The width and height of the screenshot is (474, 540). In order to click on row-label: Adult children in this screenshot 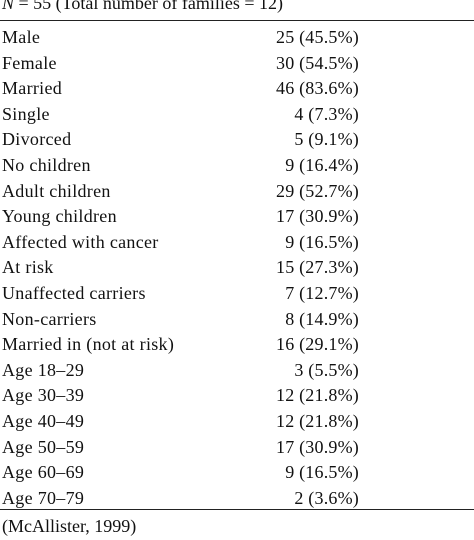, I will do `click(56, 190)`.